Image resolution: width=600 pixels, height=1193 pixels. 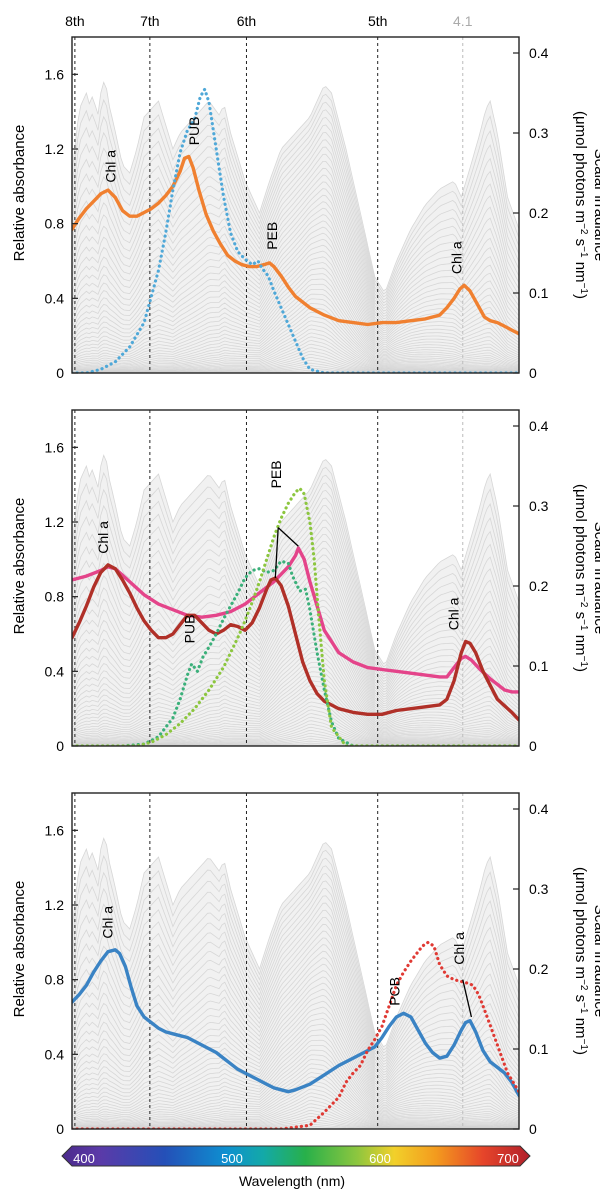 I want to click on right-axis-label-line2: (μmol photons m−2 s−1 nm−1), so click(x=581, y=205).